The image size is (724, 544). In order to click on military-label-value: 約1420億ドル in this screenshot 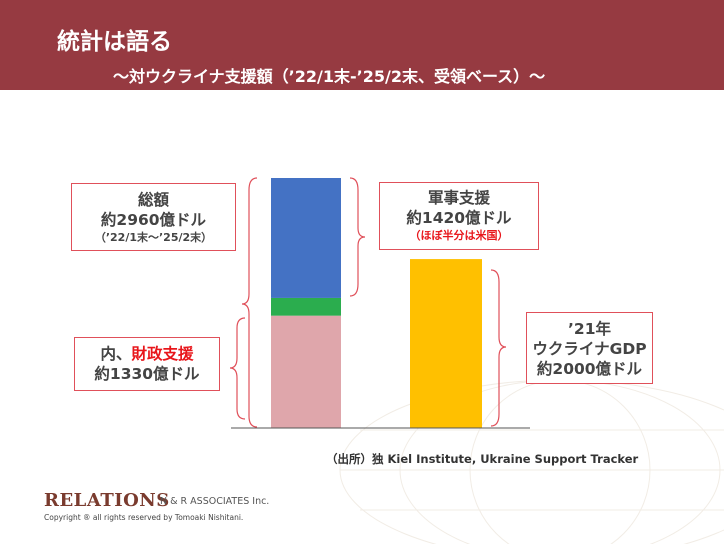, I will do `click(459, 218)`.